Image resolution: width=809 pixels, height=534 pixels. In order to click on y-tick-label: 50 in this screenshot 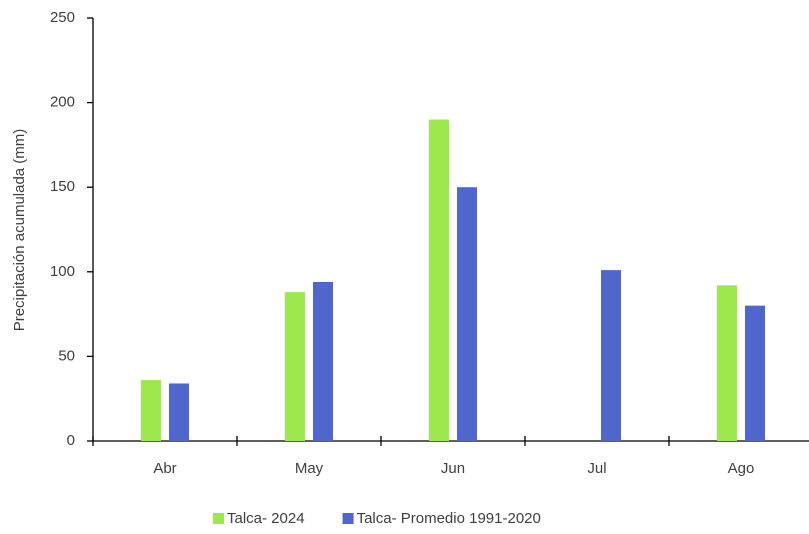, I will do `click(66, 355)`.